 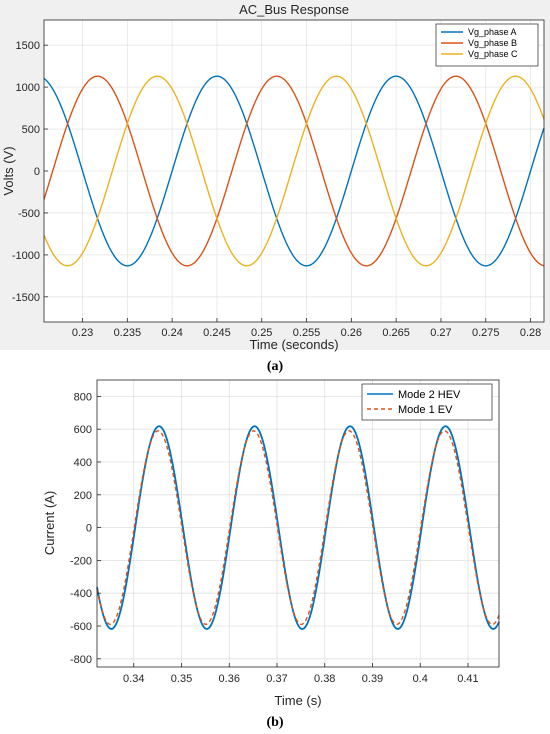 What do you see at coordinates (26, 256) in the screenshot?
I see `y-tick-label-a: -1000` at bounding box center [26, 256].